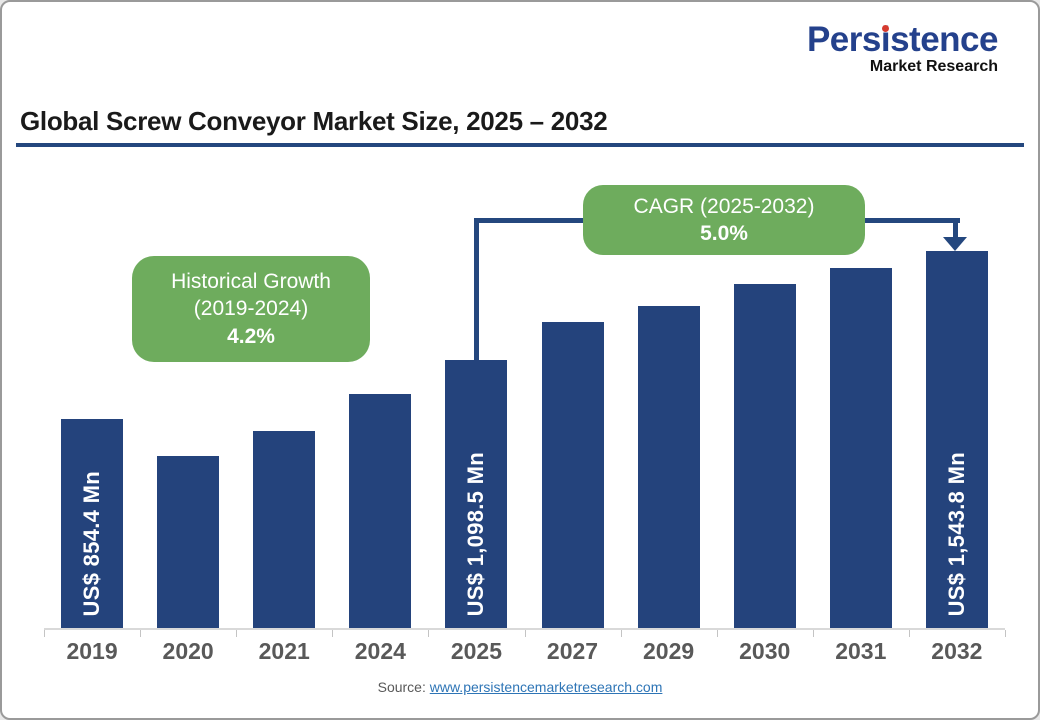 This screenshot has width=1040, height=720. What do you see at coordinates (669, 651) in the screenshot?
I see `x-axis-label-2029: 2029` at bounding box center [669, 651].